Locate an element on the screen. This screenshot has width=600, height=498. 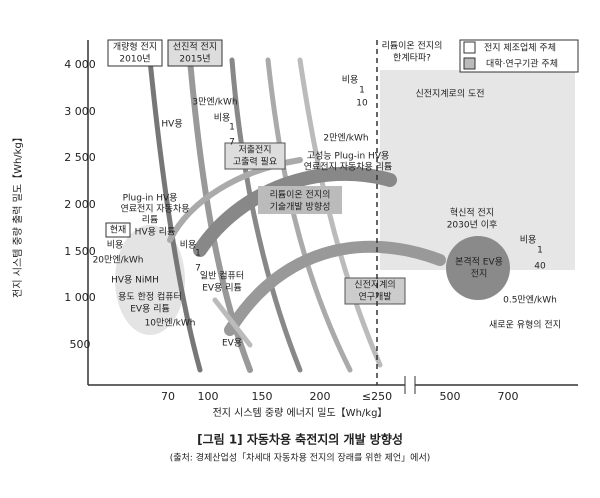
annotation: HV용 리튬 is located at coordinates (155, 232).